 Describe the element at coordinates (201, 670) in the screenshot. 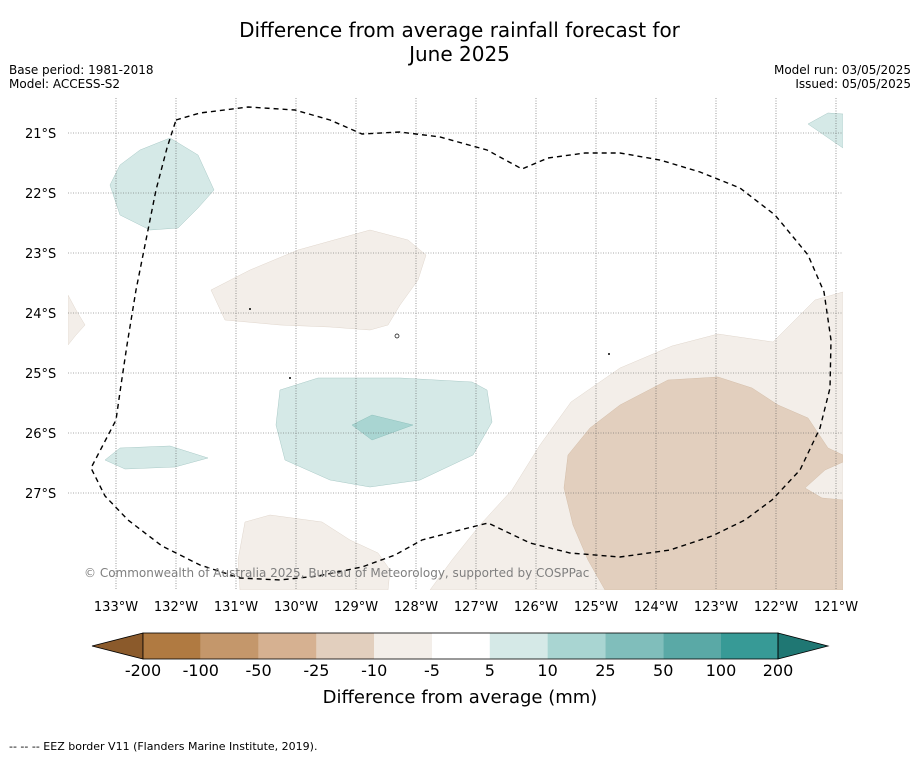

I see `colorbar-label: -100` at that location.